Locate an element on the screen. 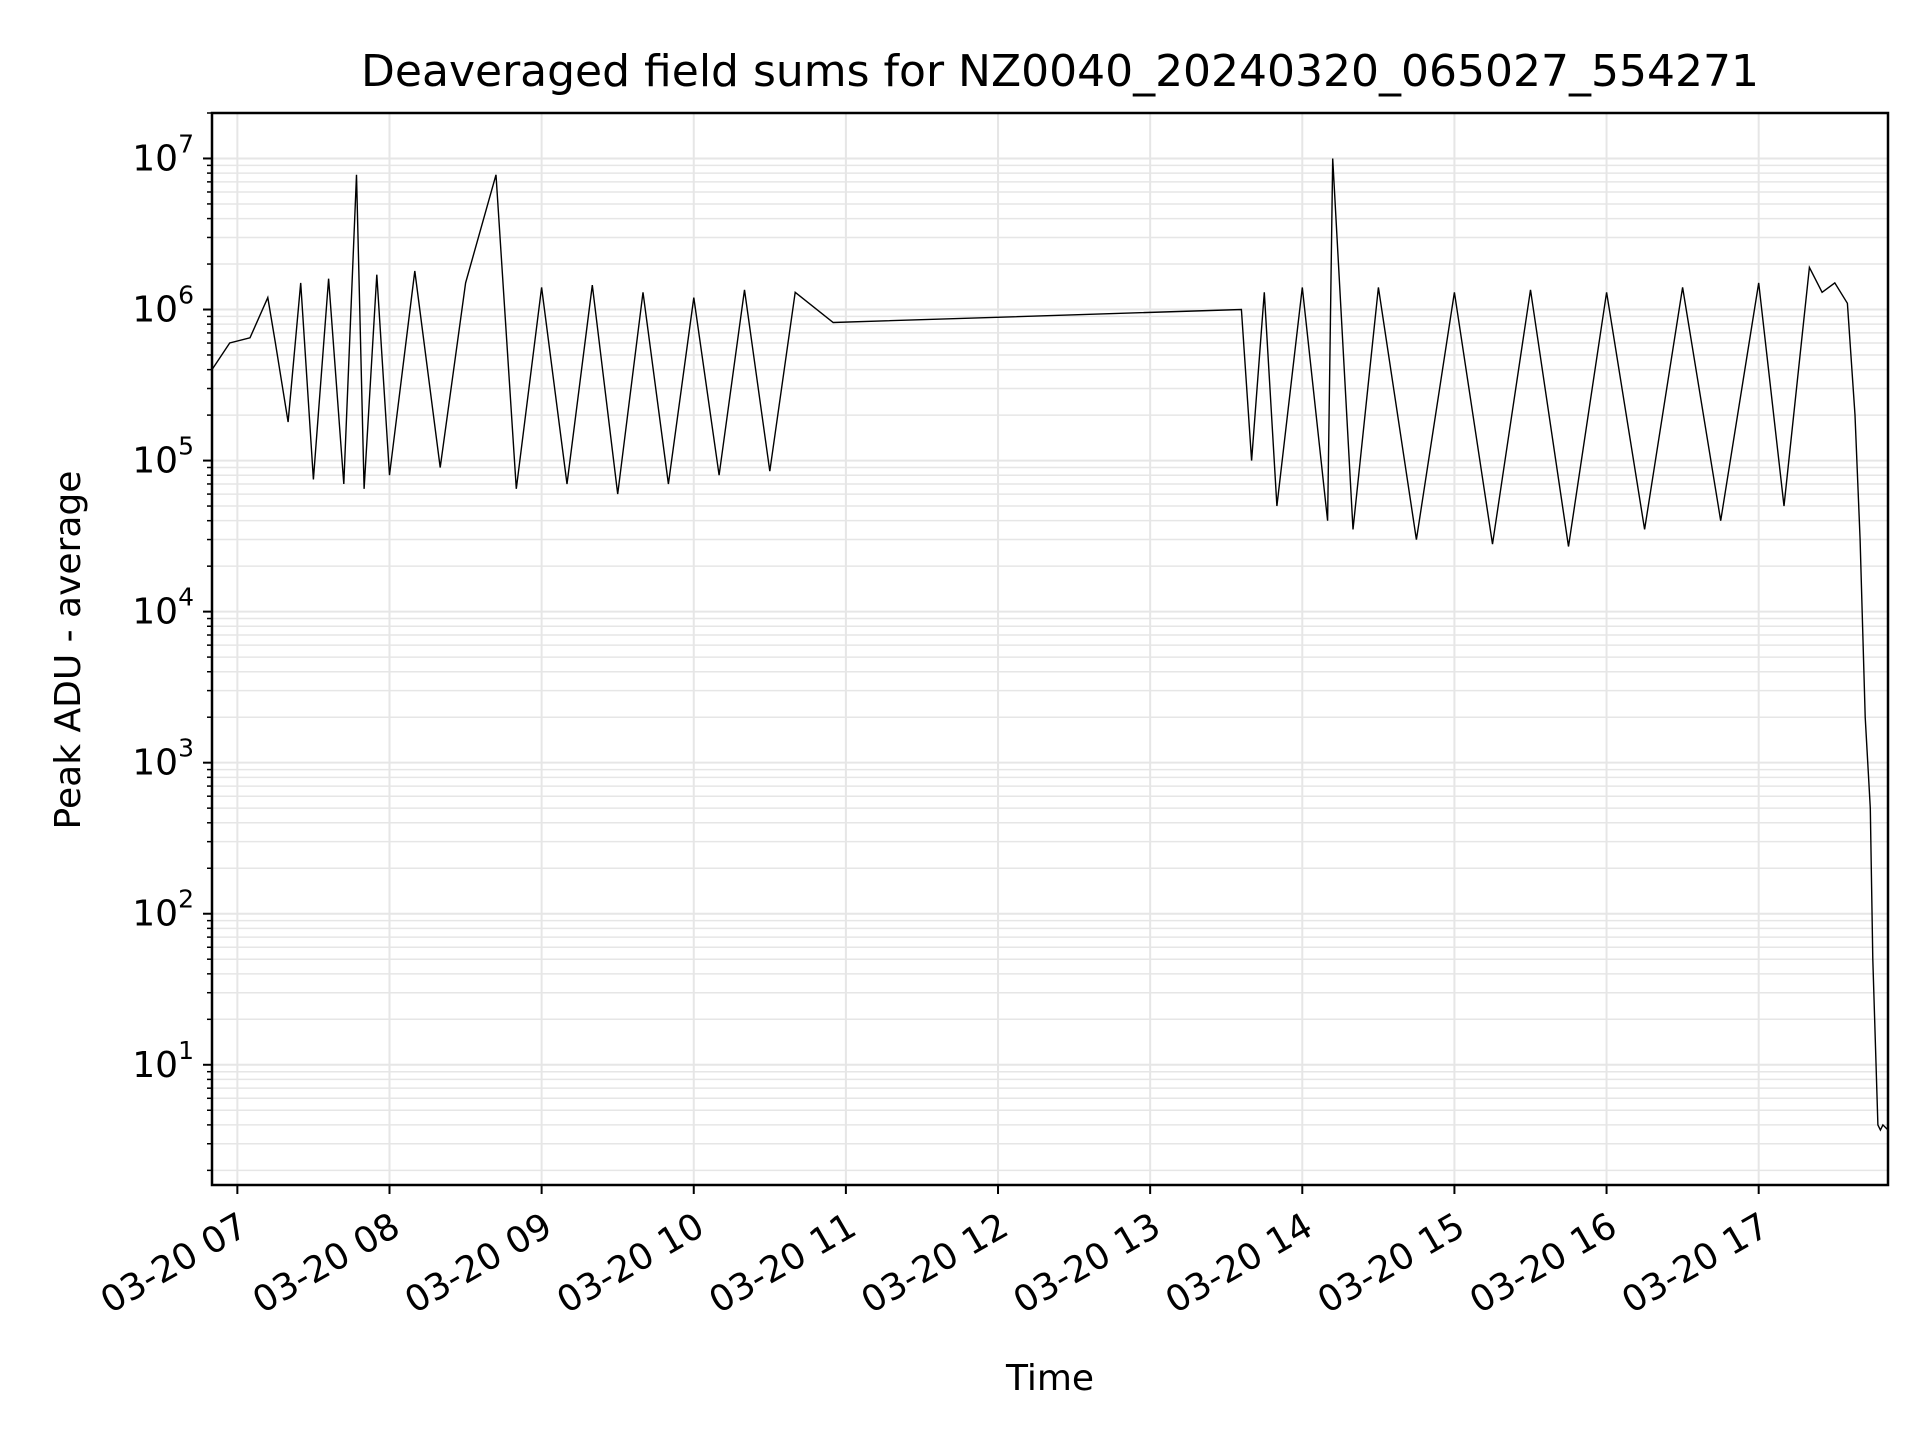 Image resolution: width=1920 pixels, height=1440 pixels. y-tick-label: 10² is located at coordinates (163, 910).